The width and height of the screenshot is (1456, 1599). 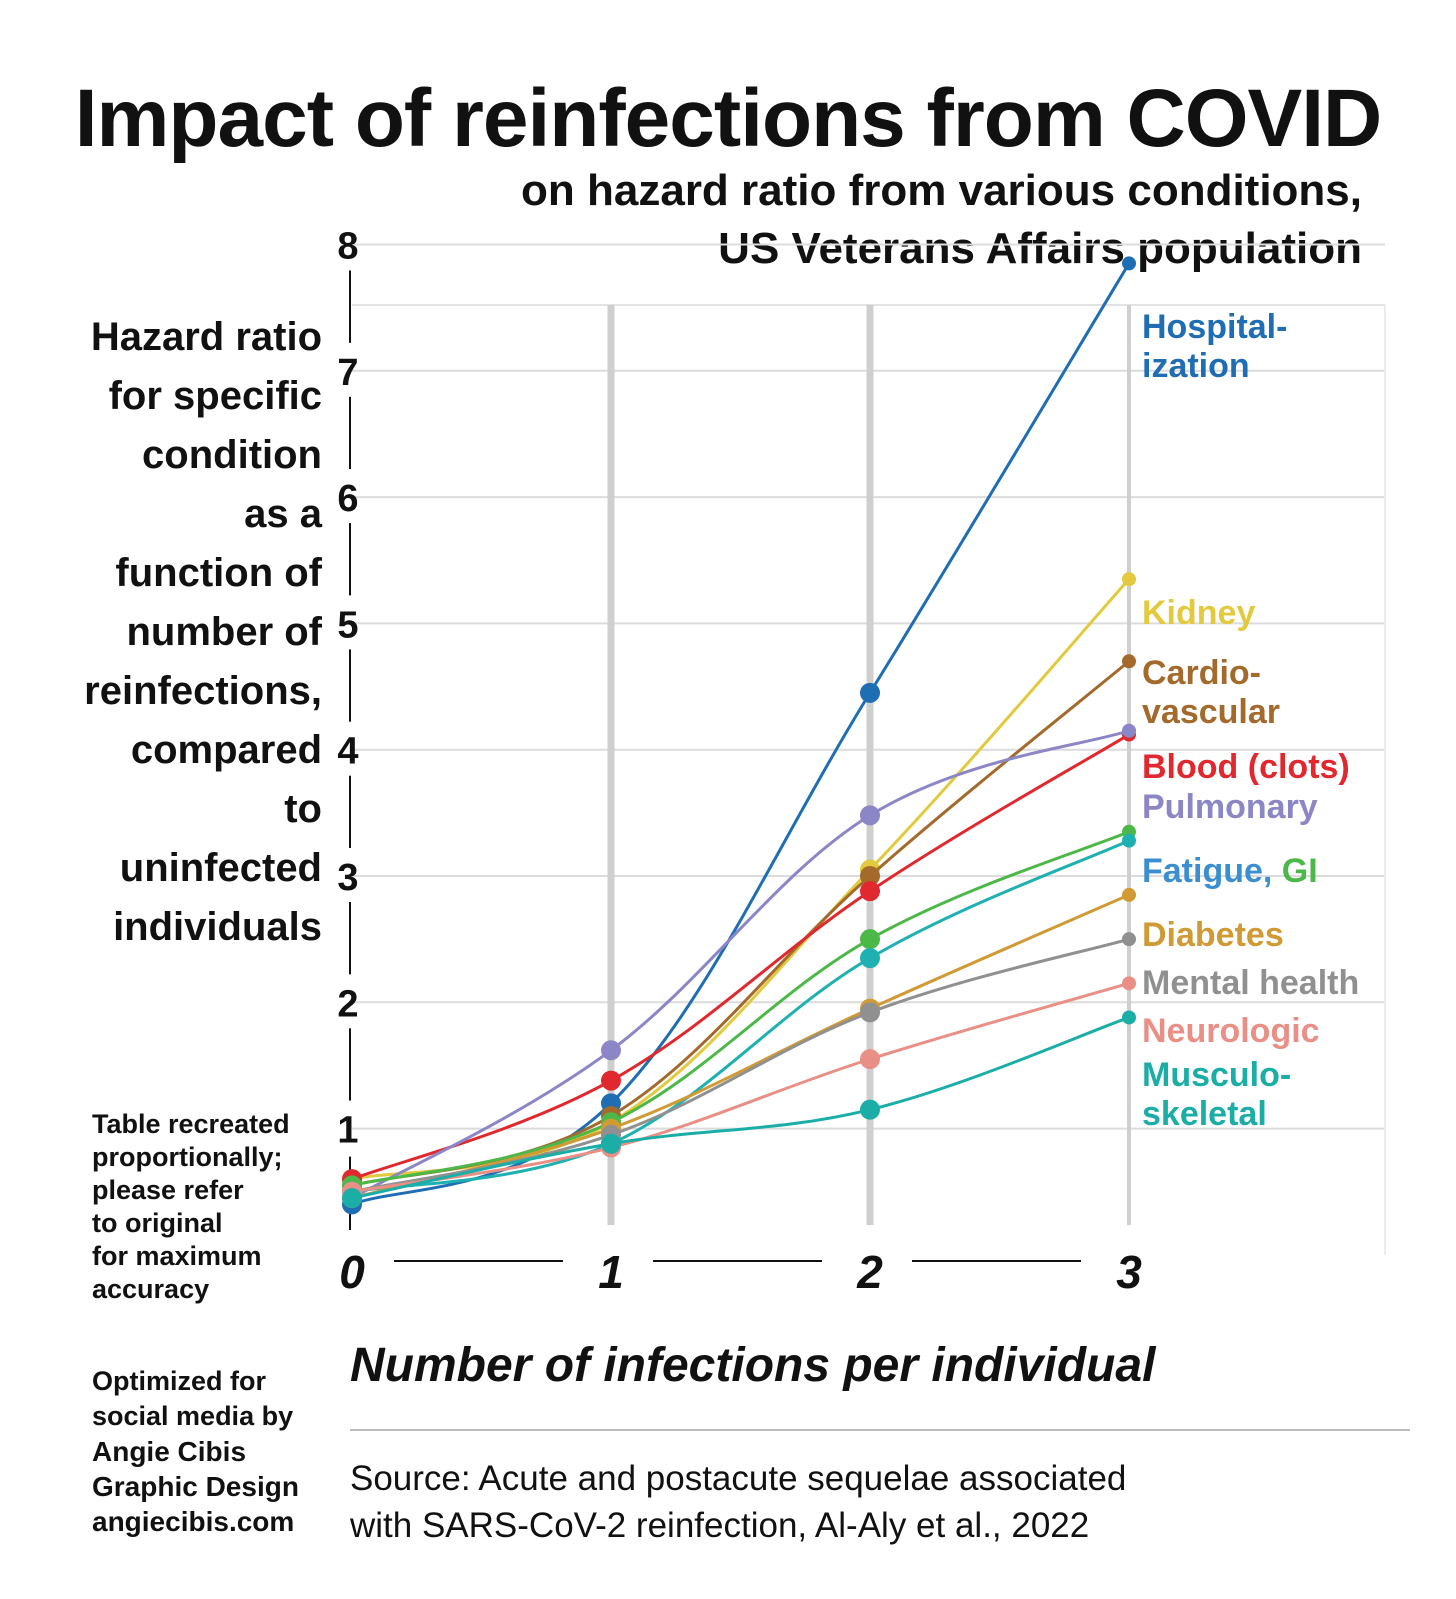 I want to click on series-label: Blood (clots), so click(x=1246, y=767).